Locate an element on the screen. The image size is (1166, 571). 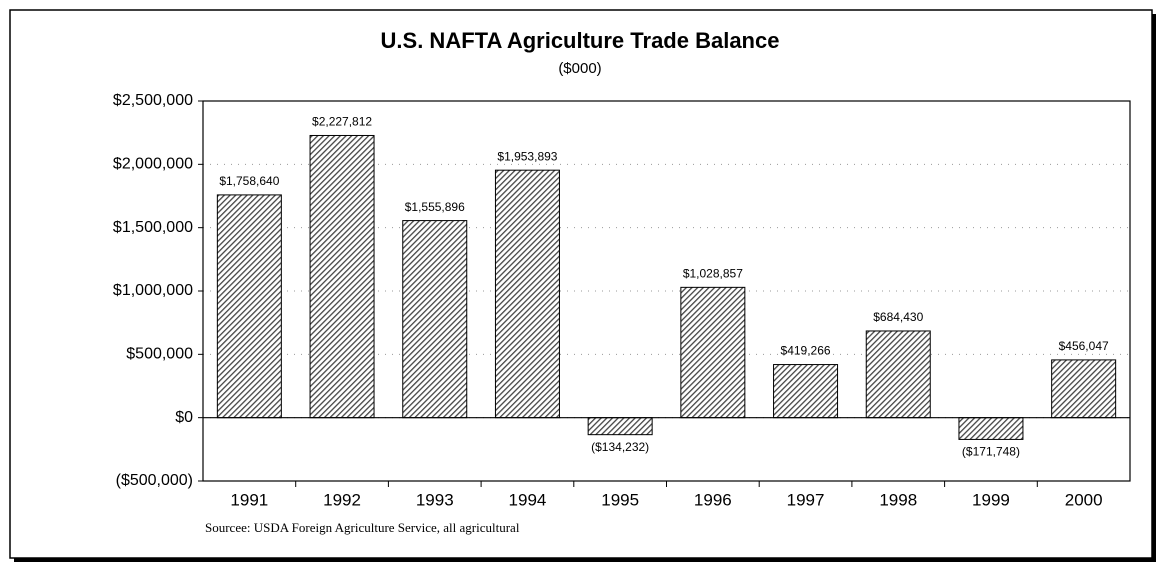
value-label: $1,758,640 is located at coordinates (249, 181).